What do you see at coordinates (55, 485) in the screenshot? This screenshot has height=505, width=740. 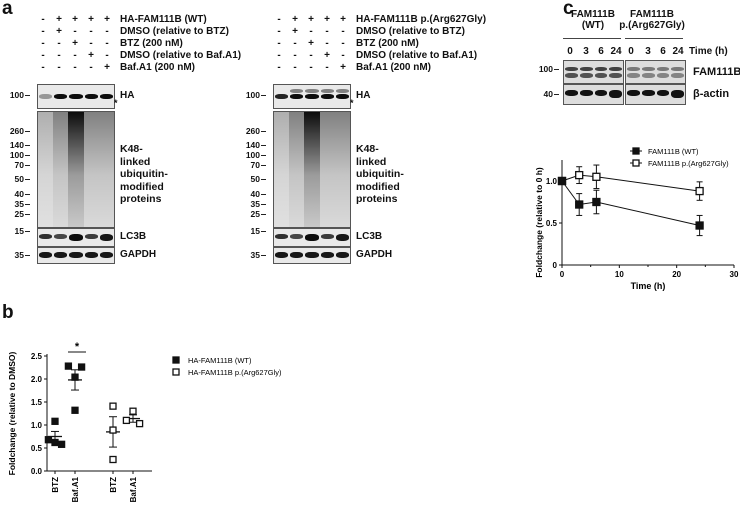 I see `x-tick-label: BTZ` at bounding box center [55, 485].